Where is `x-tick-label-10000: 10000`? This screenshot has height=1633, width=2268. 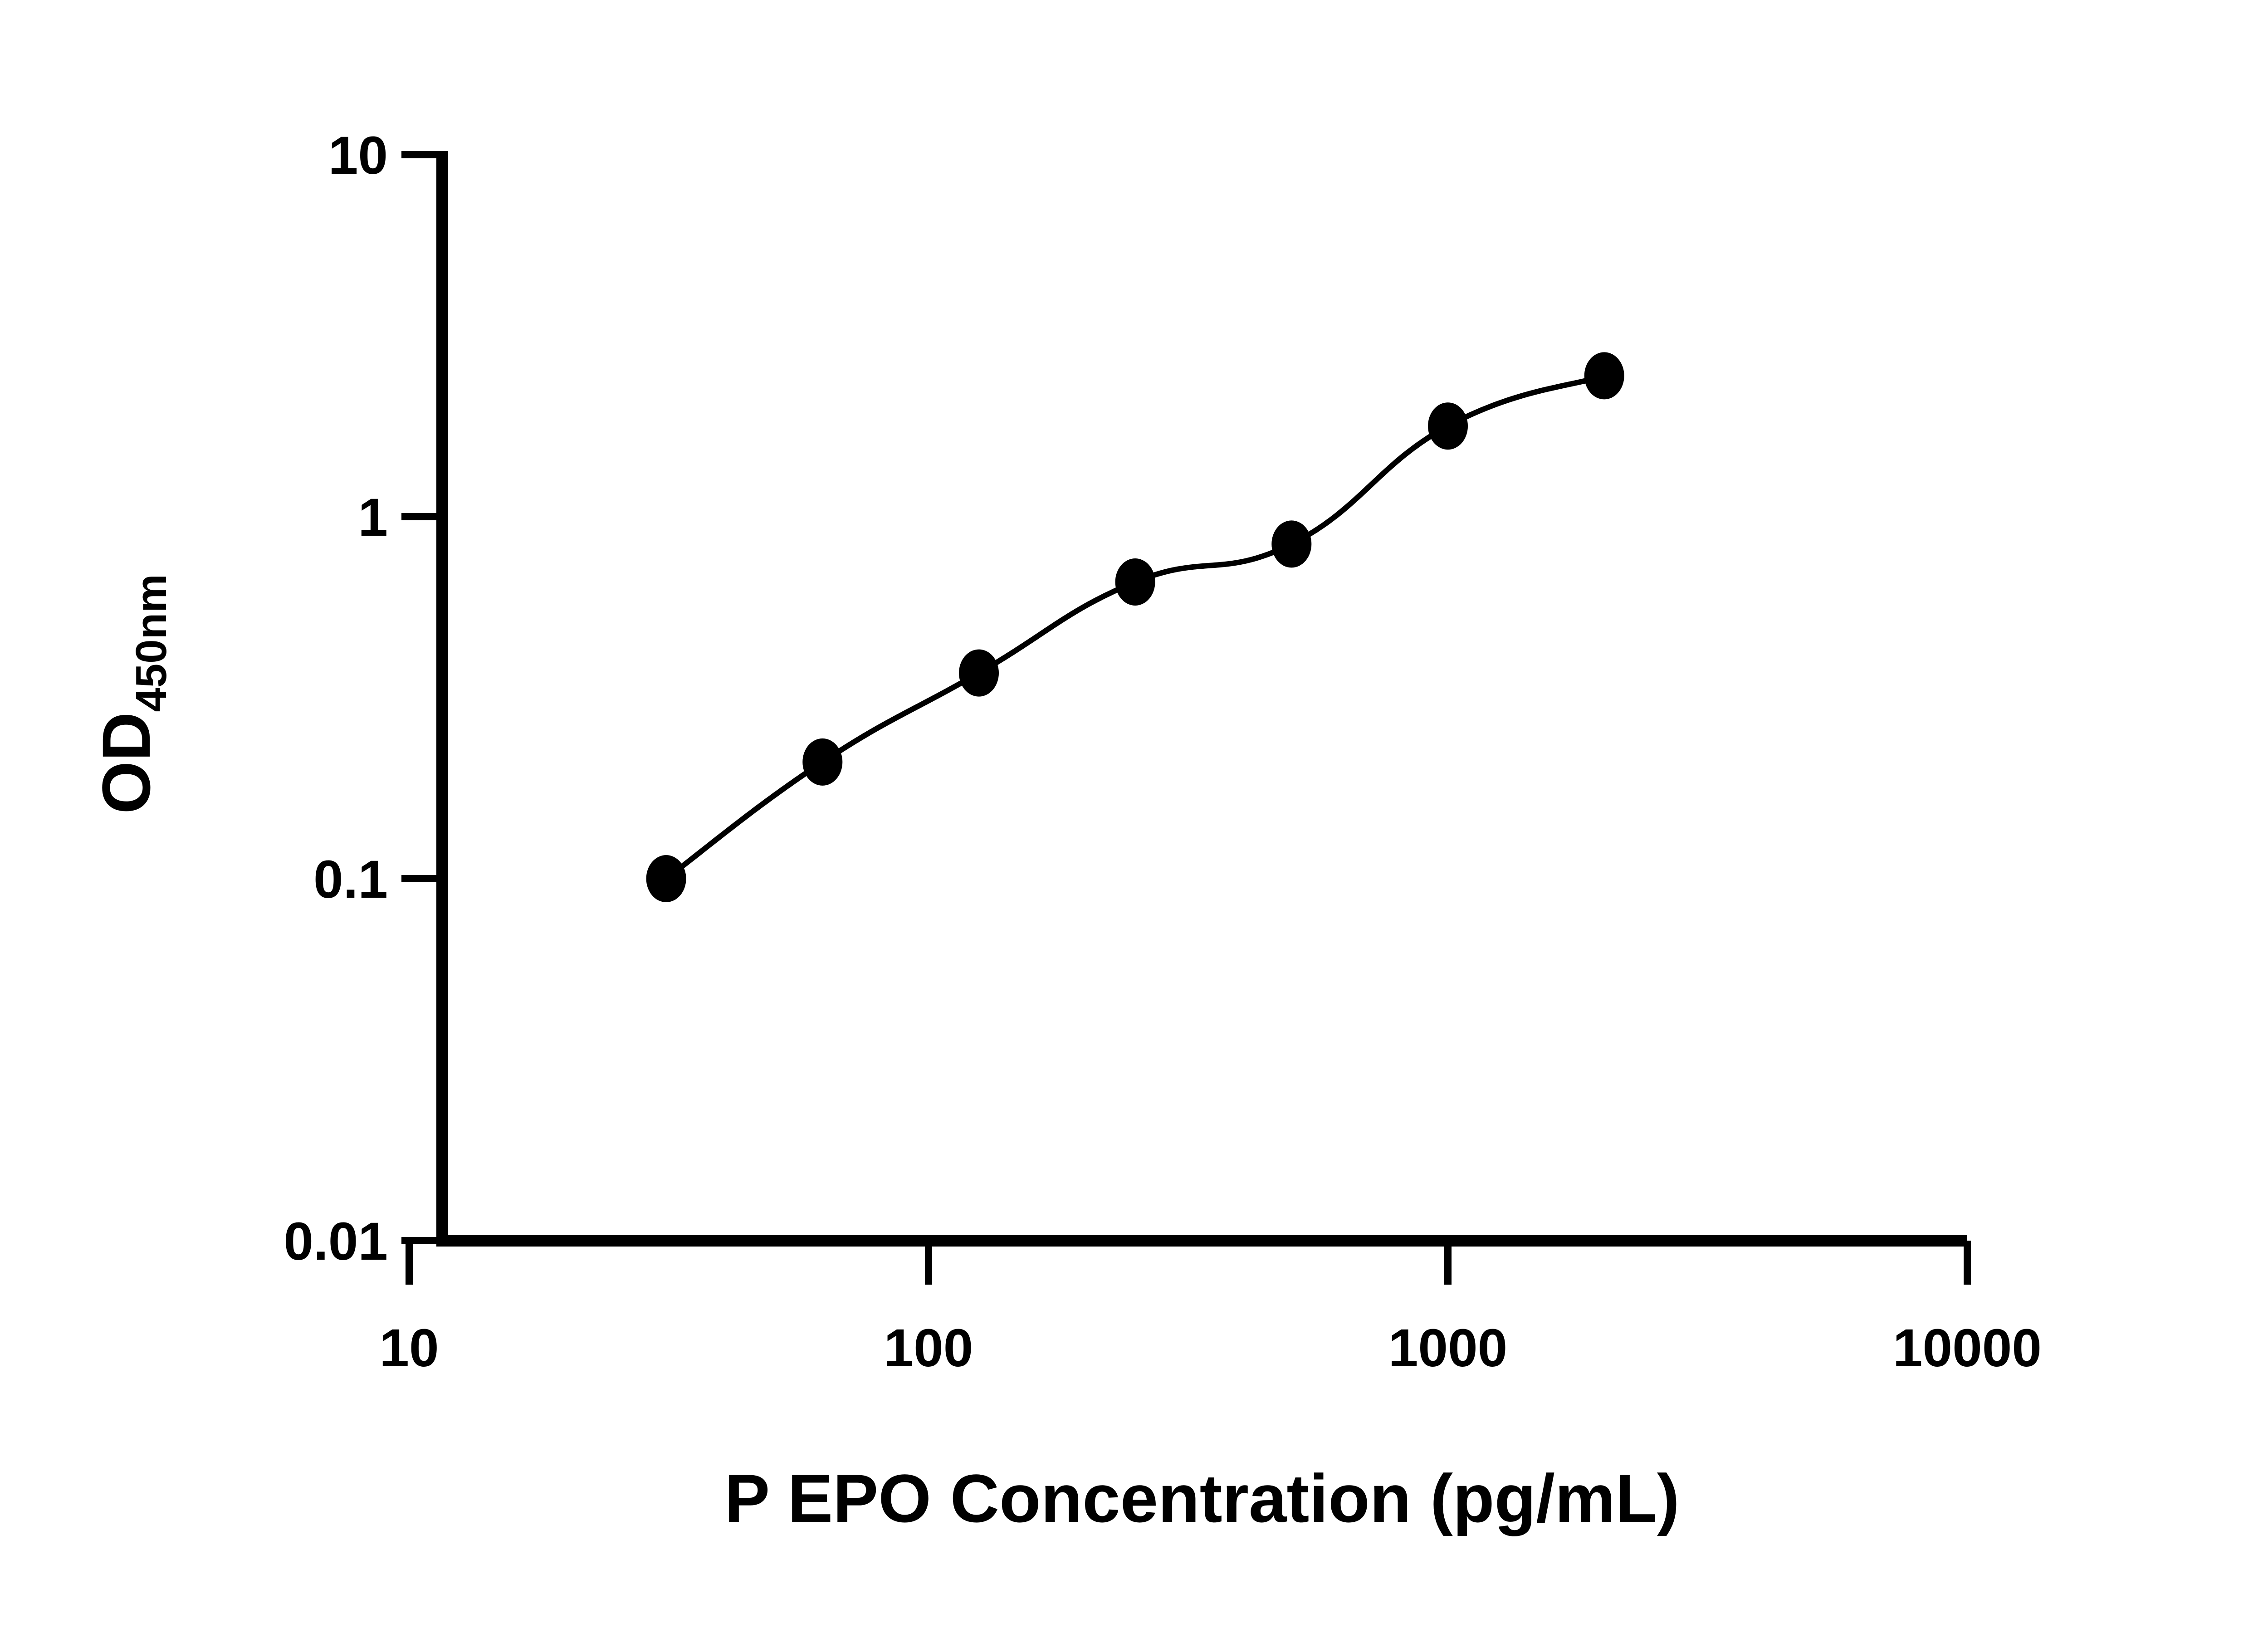 x-tick-label-10000: 10000 is located at coordinates (1968, 1348).